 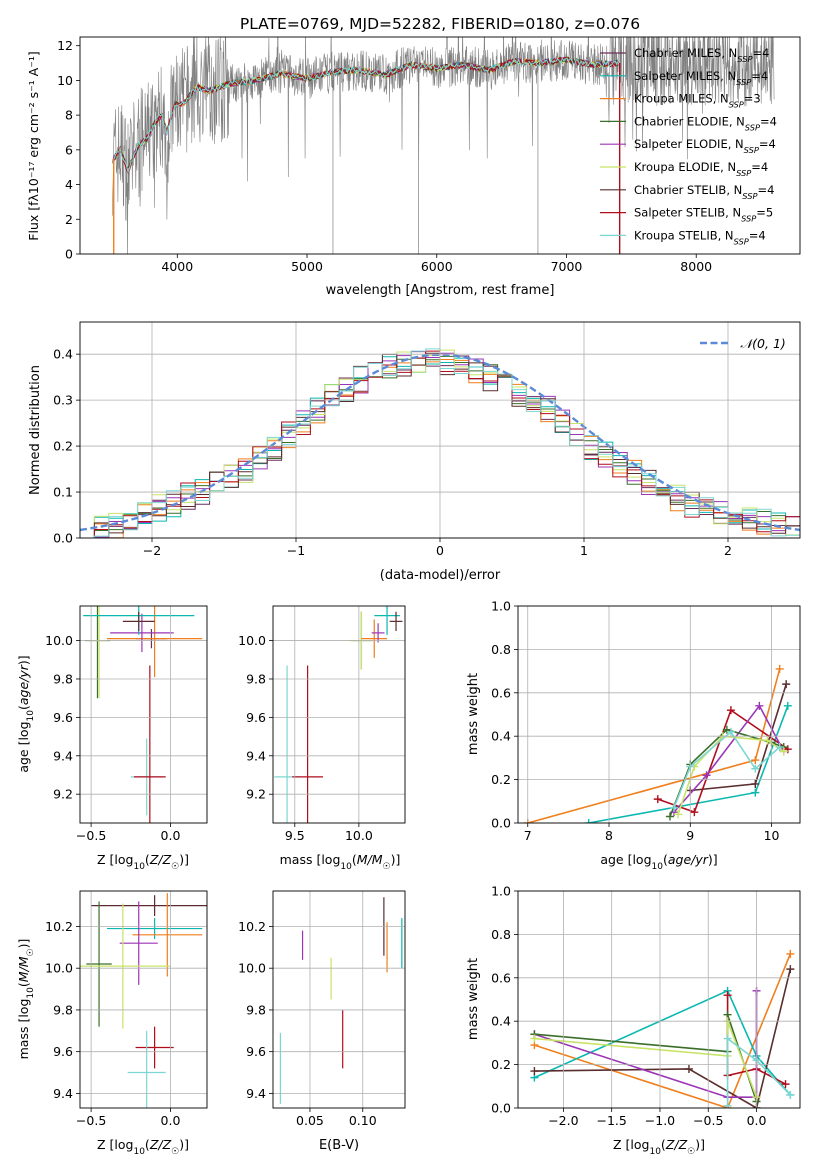 What do you see at coordinates (659, 1147) in the screenshot?
I see `x-axis-label: Z [log10(Z/Z☉)]` at bounding box center [659, 1147].